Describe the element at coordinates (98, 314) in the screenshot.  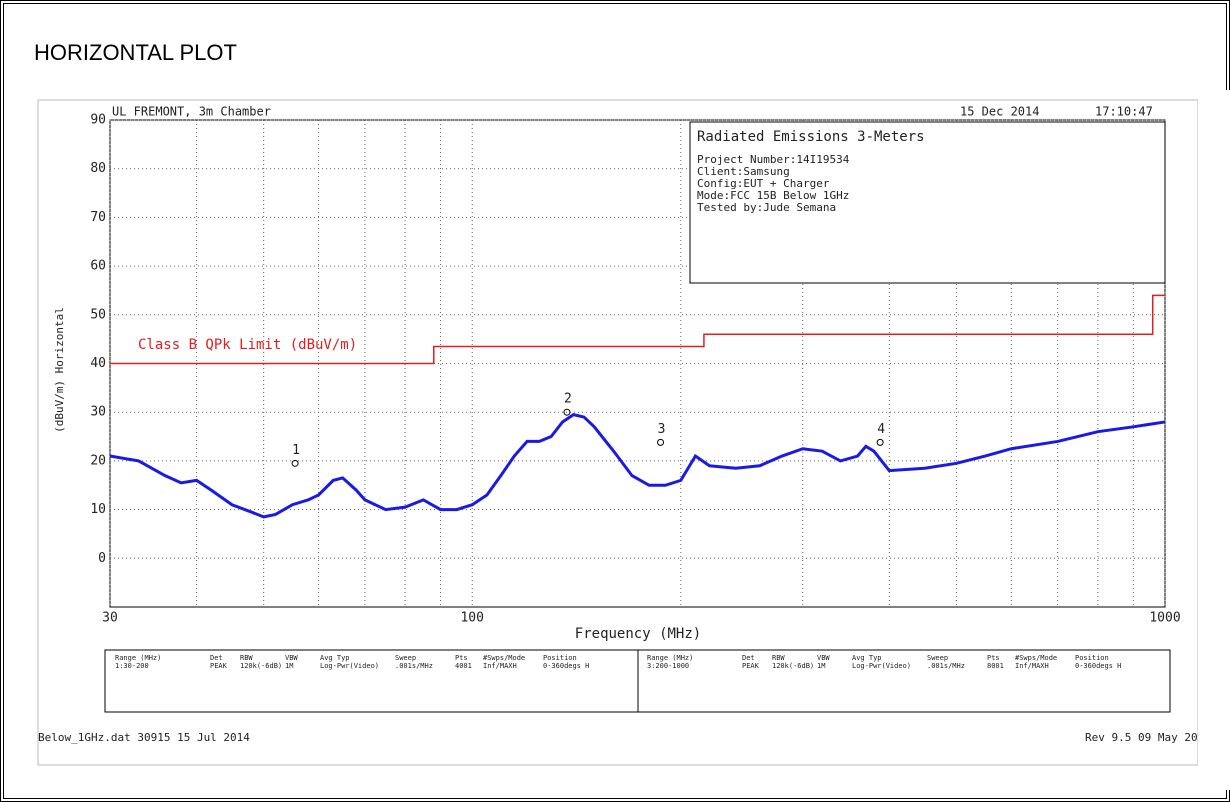
I see `y-tick-label: 50` at that location.